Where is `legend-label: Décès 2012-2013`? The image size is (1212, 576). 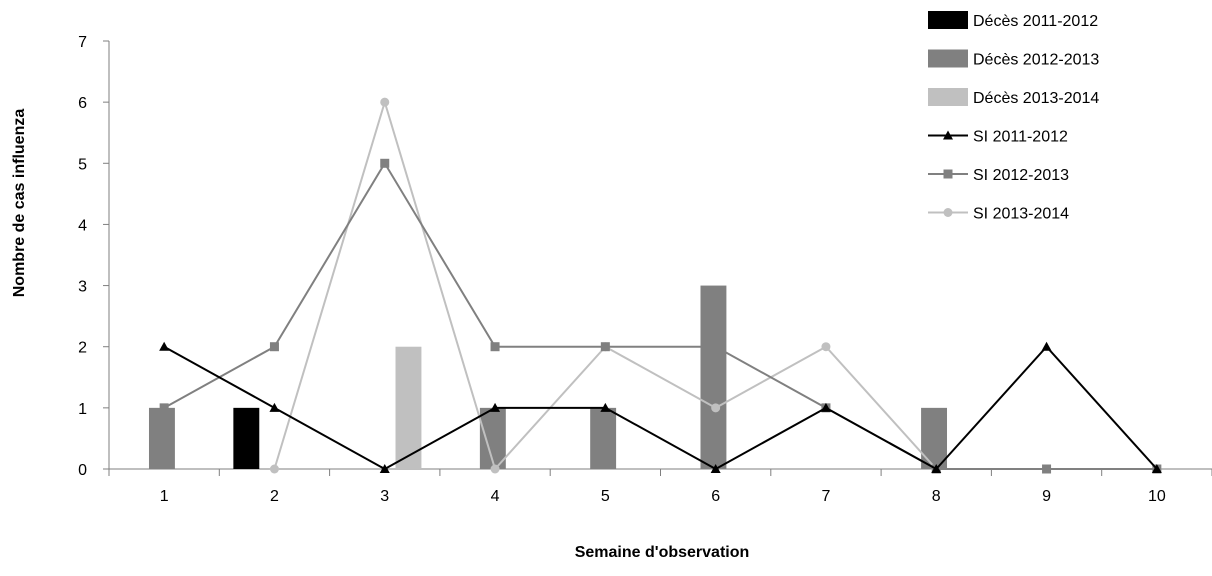 legend-label: Décès 2012-2013 is located at coordinates (1036, 60).